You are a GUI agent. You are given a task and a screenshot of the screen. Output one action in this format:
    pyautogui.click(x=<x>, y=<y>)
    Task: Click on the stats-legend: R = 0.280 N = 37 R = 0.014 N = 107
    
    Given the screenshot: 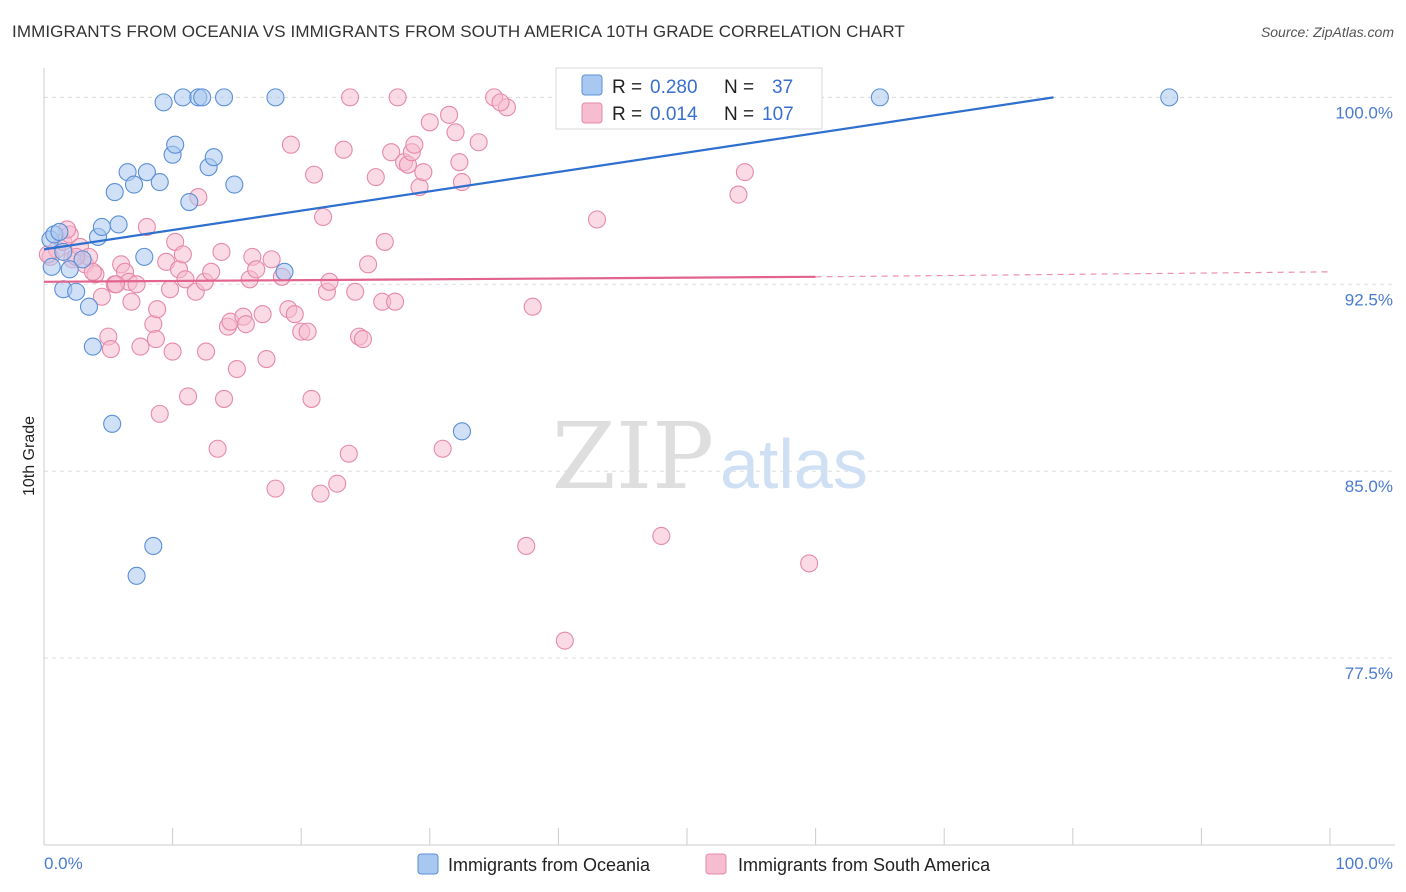 What is the action you would take?
    pyautogui.click(x=689, y=98)
    